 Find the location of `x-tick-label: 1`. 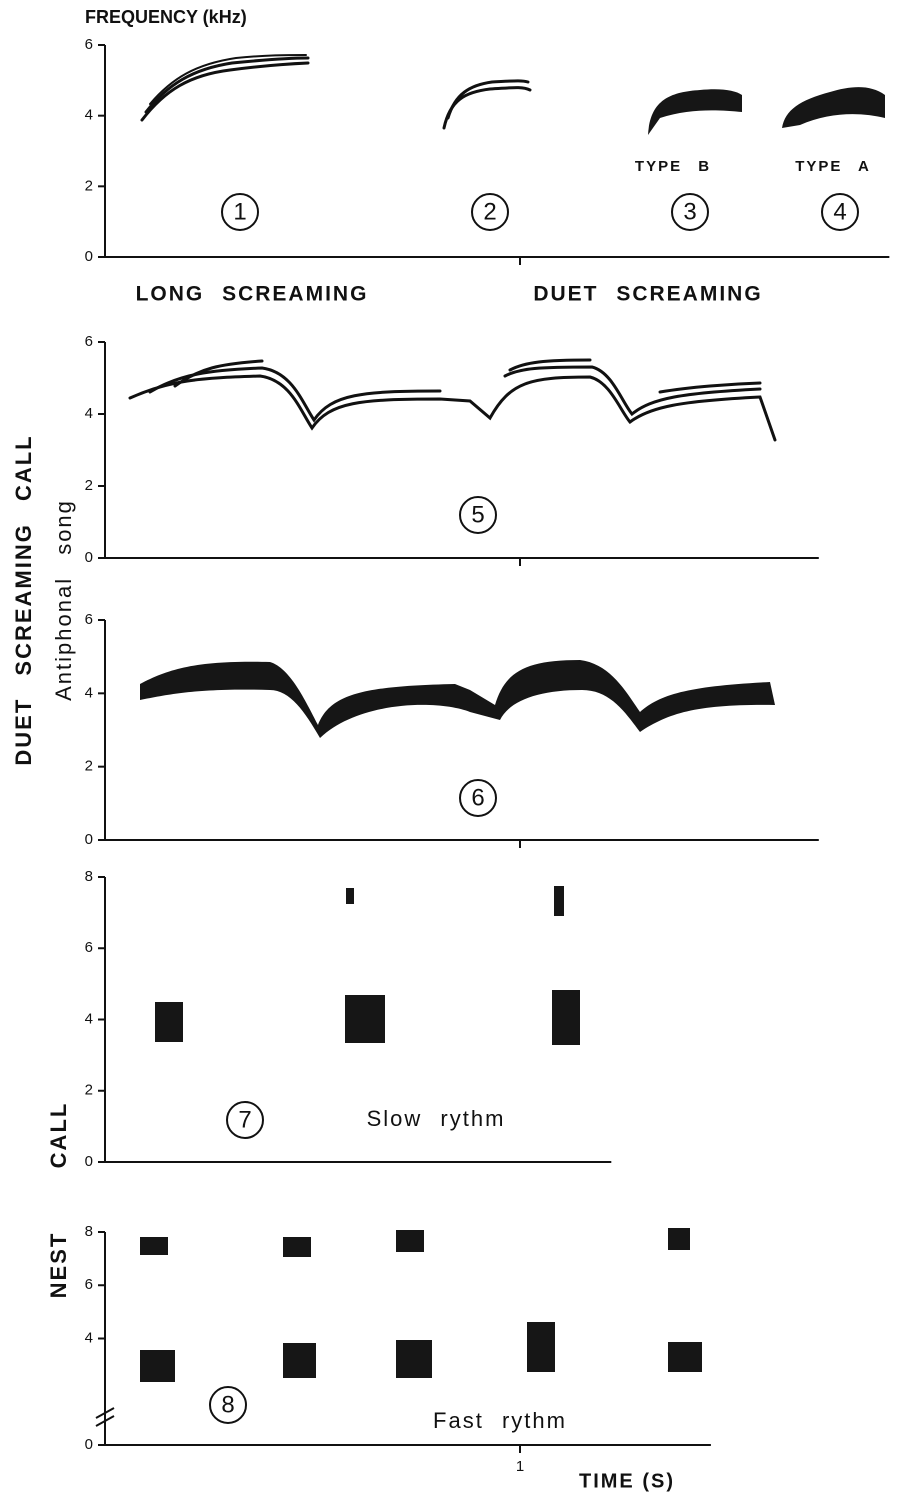

x-tick-label: 1 is located at coordinates (520, 1466).